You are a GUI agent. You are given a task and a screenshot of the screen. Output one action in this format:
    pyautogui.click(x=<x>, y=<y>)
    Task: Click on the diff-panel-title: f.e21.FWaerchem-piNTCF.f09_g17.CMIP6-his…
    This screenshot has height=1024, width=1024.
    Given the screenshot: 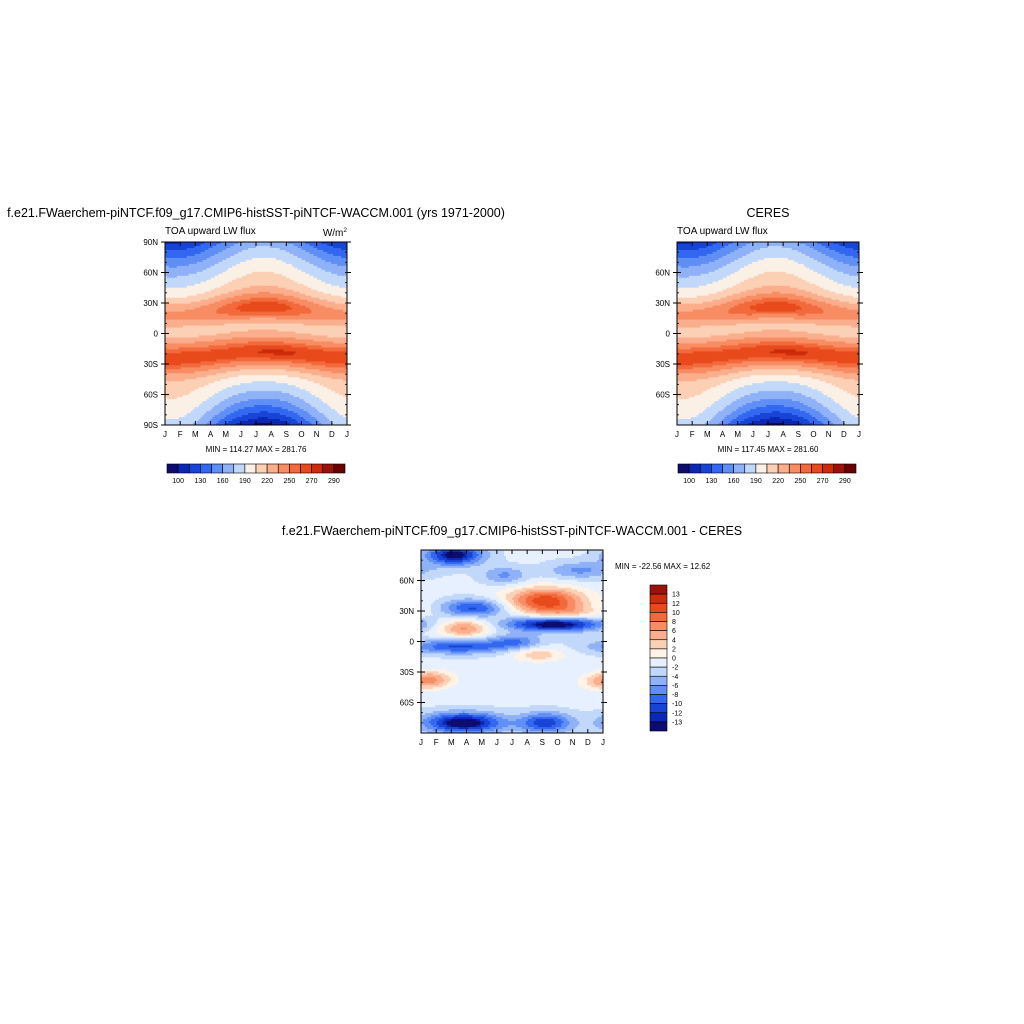 What is the action you would take?
    pyautogui.click(x=512, y=531)
    